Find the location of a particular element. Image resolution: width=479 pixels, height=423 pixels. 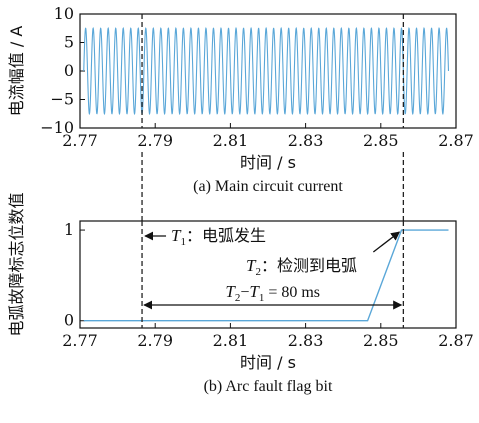

b-xtick-label-5: 2.87 is located at coordinates (456, 340).